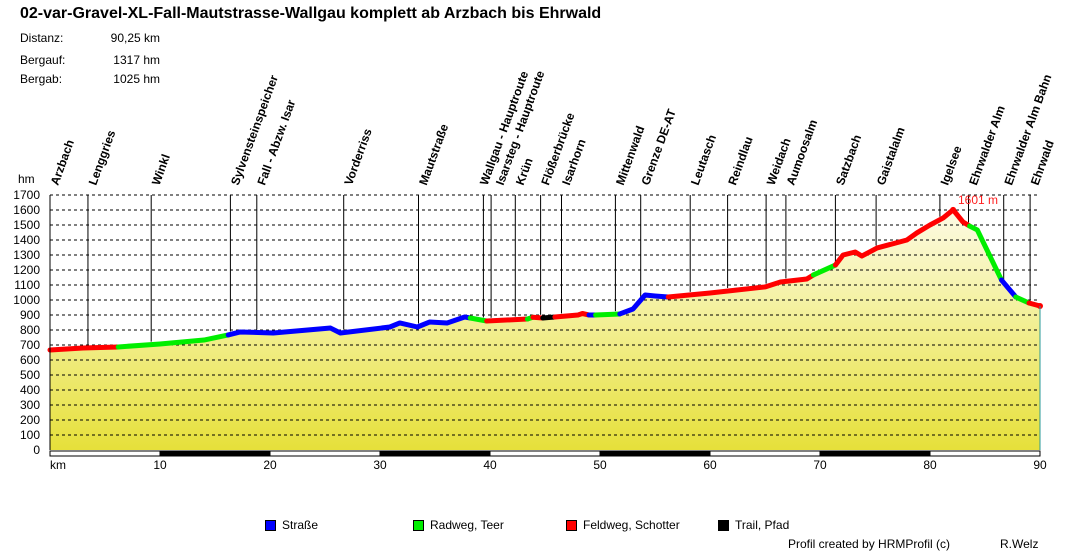 This screenshot has height=551, width=1090. I want to click on waypoint-label: Reindlau, so click(740, 161).